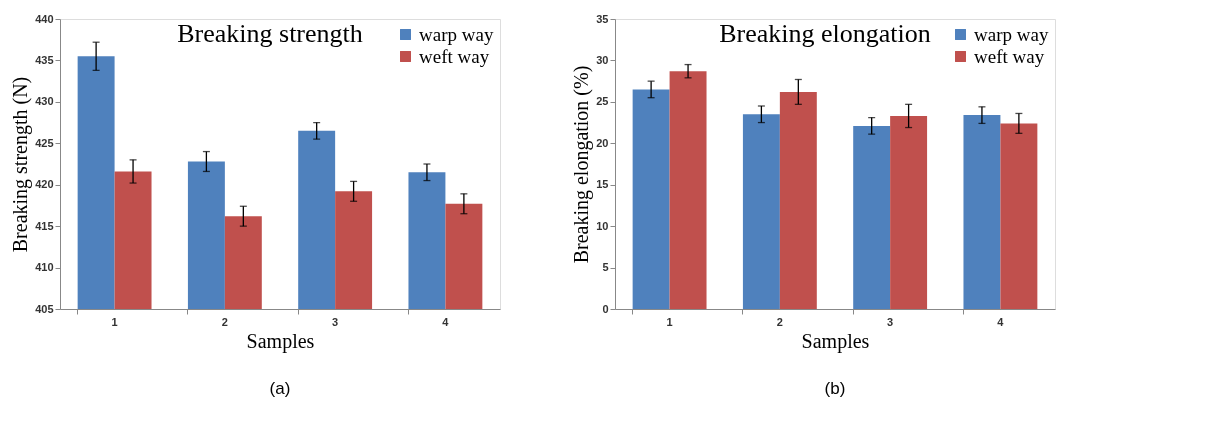 The height and width of the screenshot is (439, 1231). Describe the element at coordinates (280, 388) in the screenshot. I see `text: (a)` at that location.